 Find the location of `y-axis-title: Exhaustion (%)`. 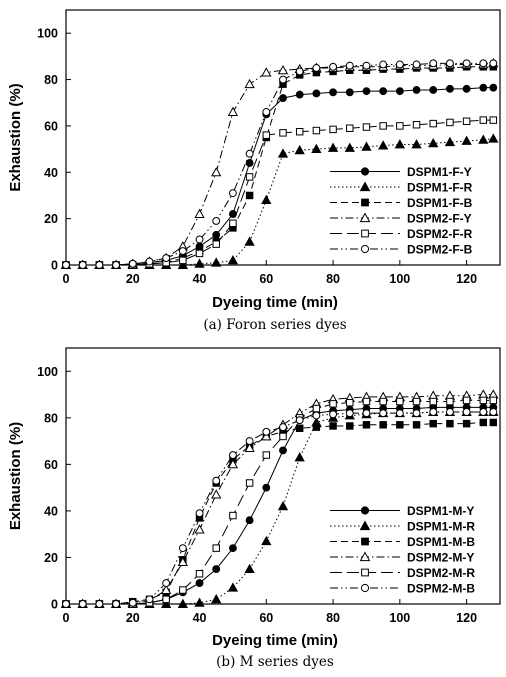

y-axis-title: Exhaustion (%) is located at coordinates (15, 137).